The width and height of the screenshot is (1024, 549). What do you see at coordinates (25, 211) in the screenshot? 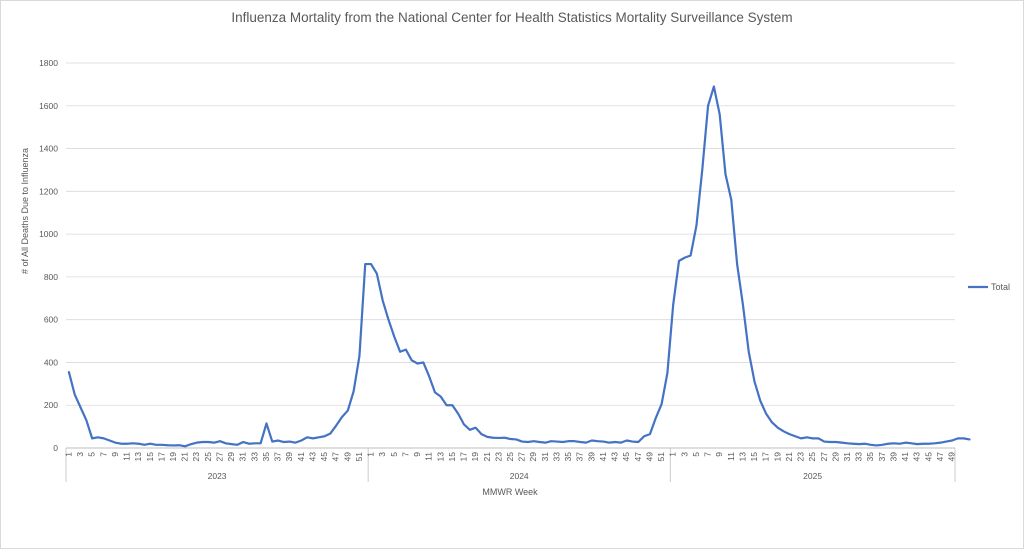
I see `y-axis-title: # of All Deaths Due to Influenza` at bounding box center [25, 211].